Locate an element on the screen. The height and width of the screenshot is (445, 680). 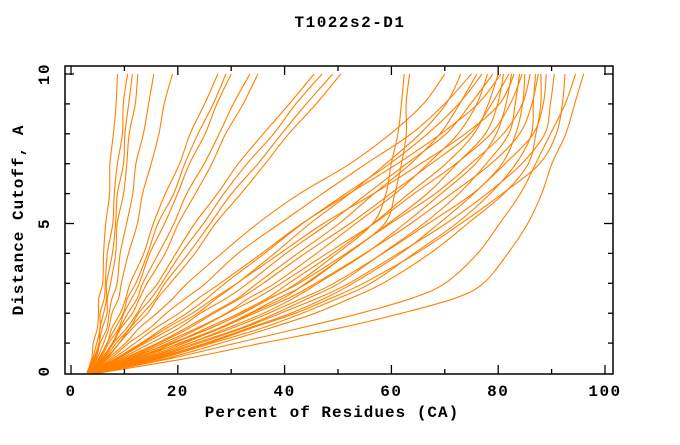
chart-title: T1022s2-D1 is located at coordinates (349, 23).